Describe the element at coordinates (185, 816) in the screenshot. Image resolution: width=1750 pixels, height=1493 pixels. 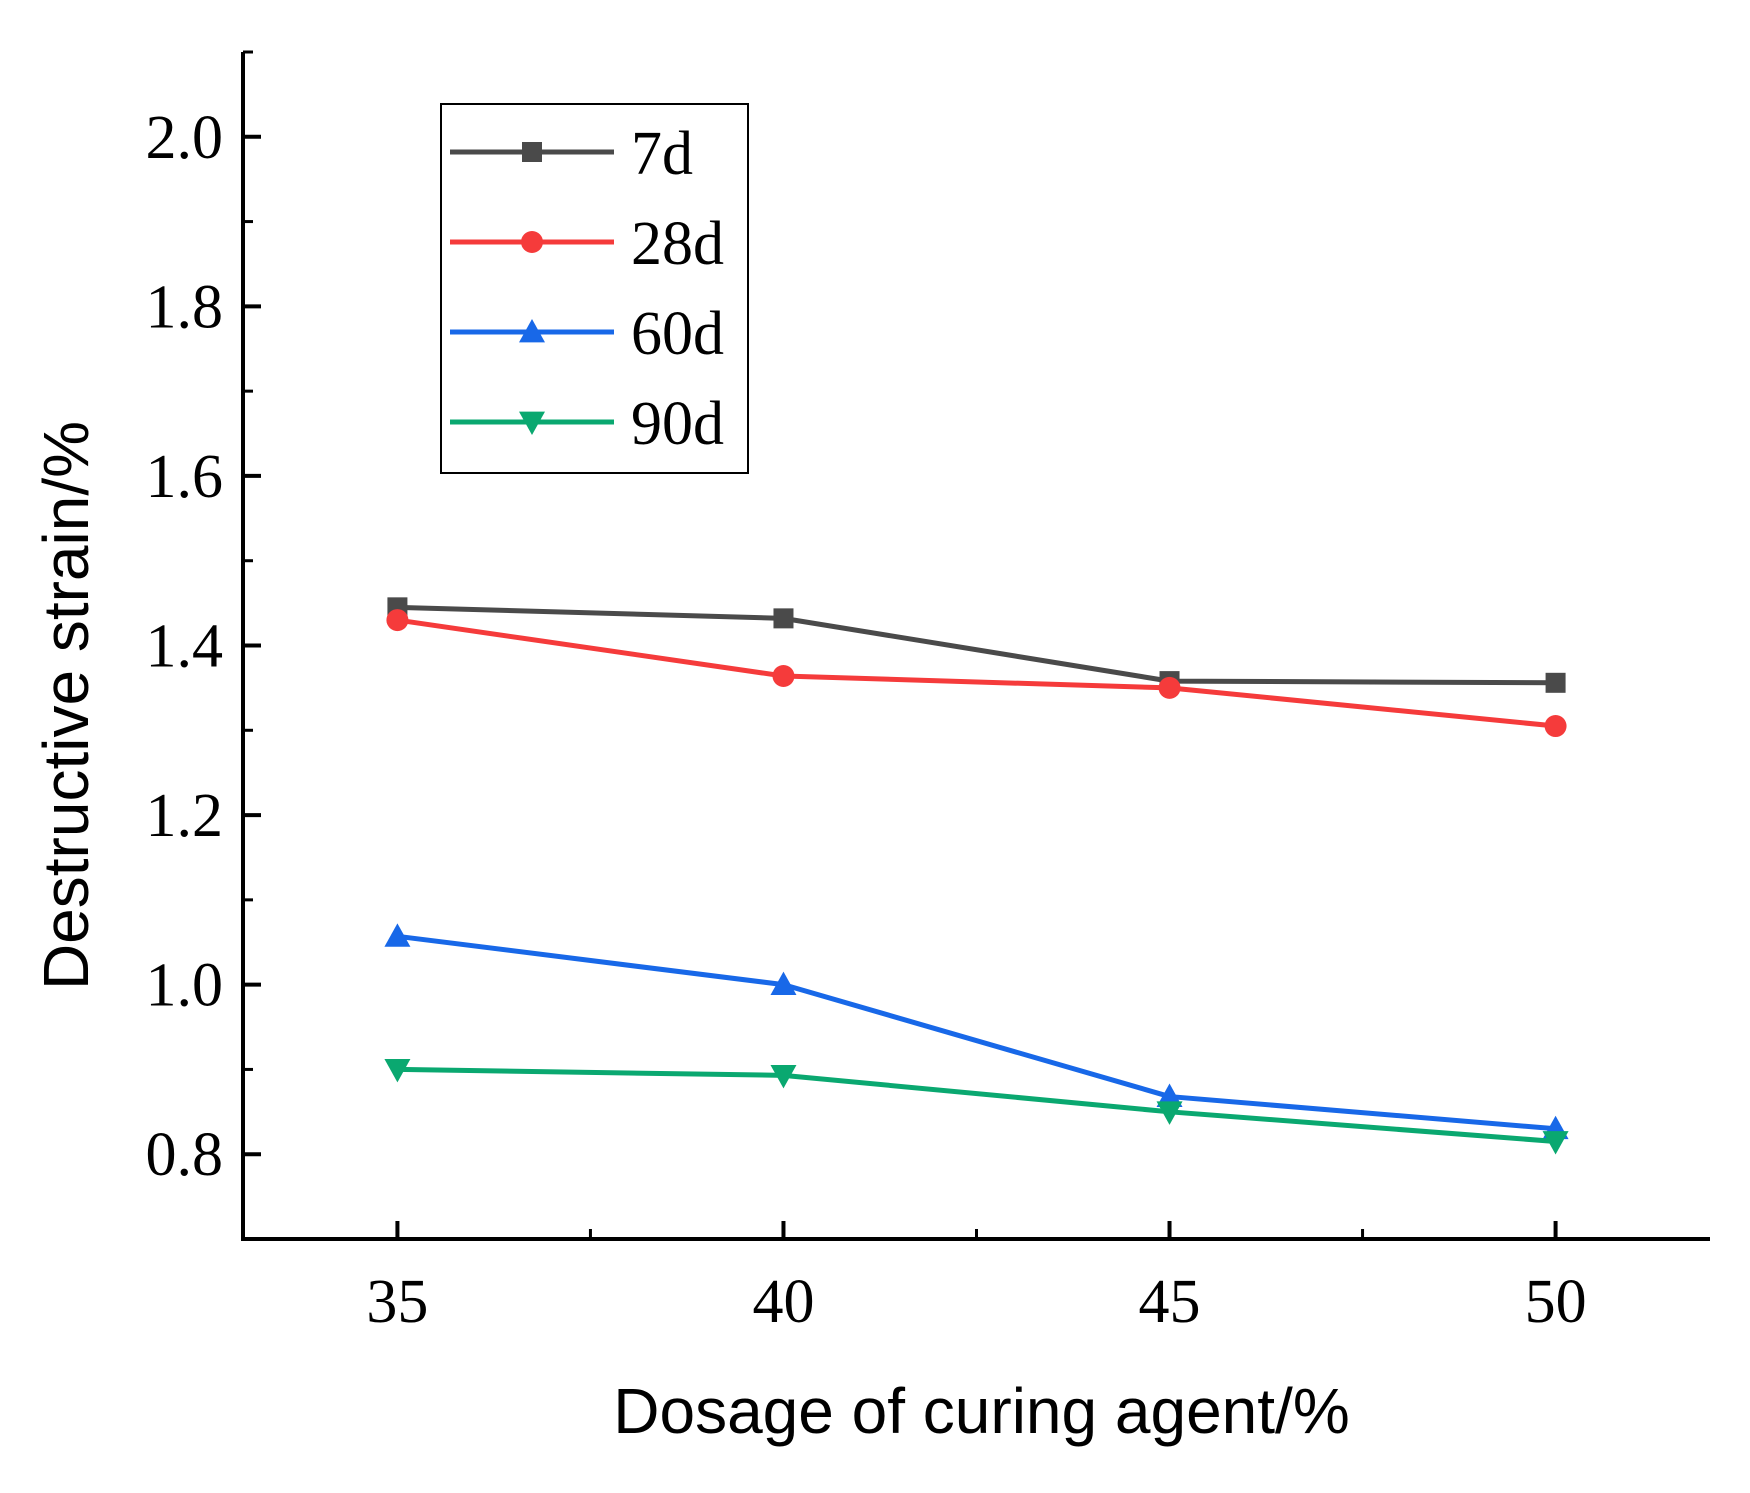
I see `y-tick-label: 1.2` at that location.